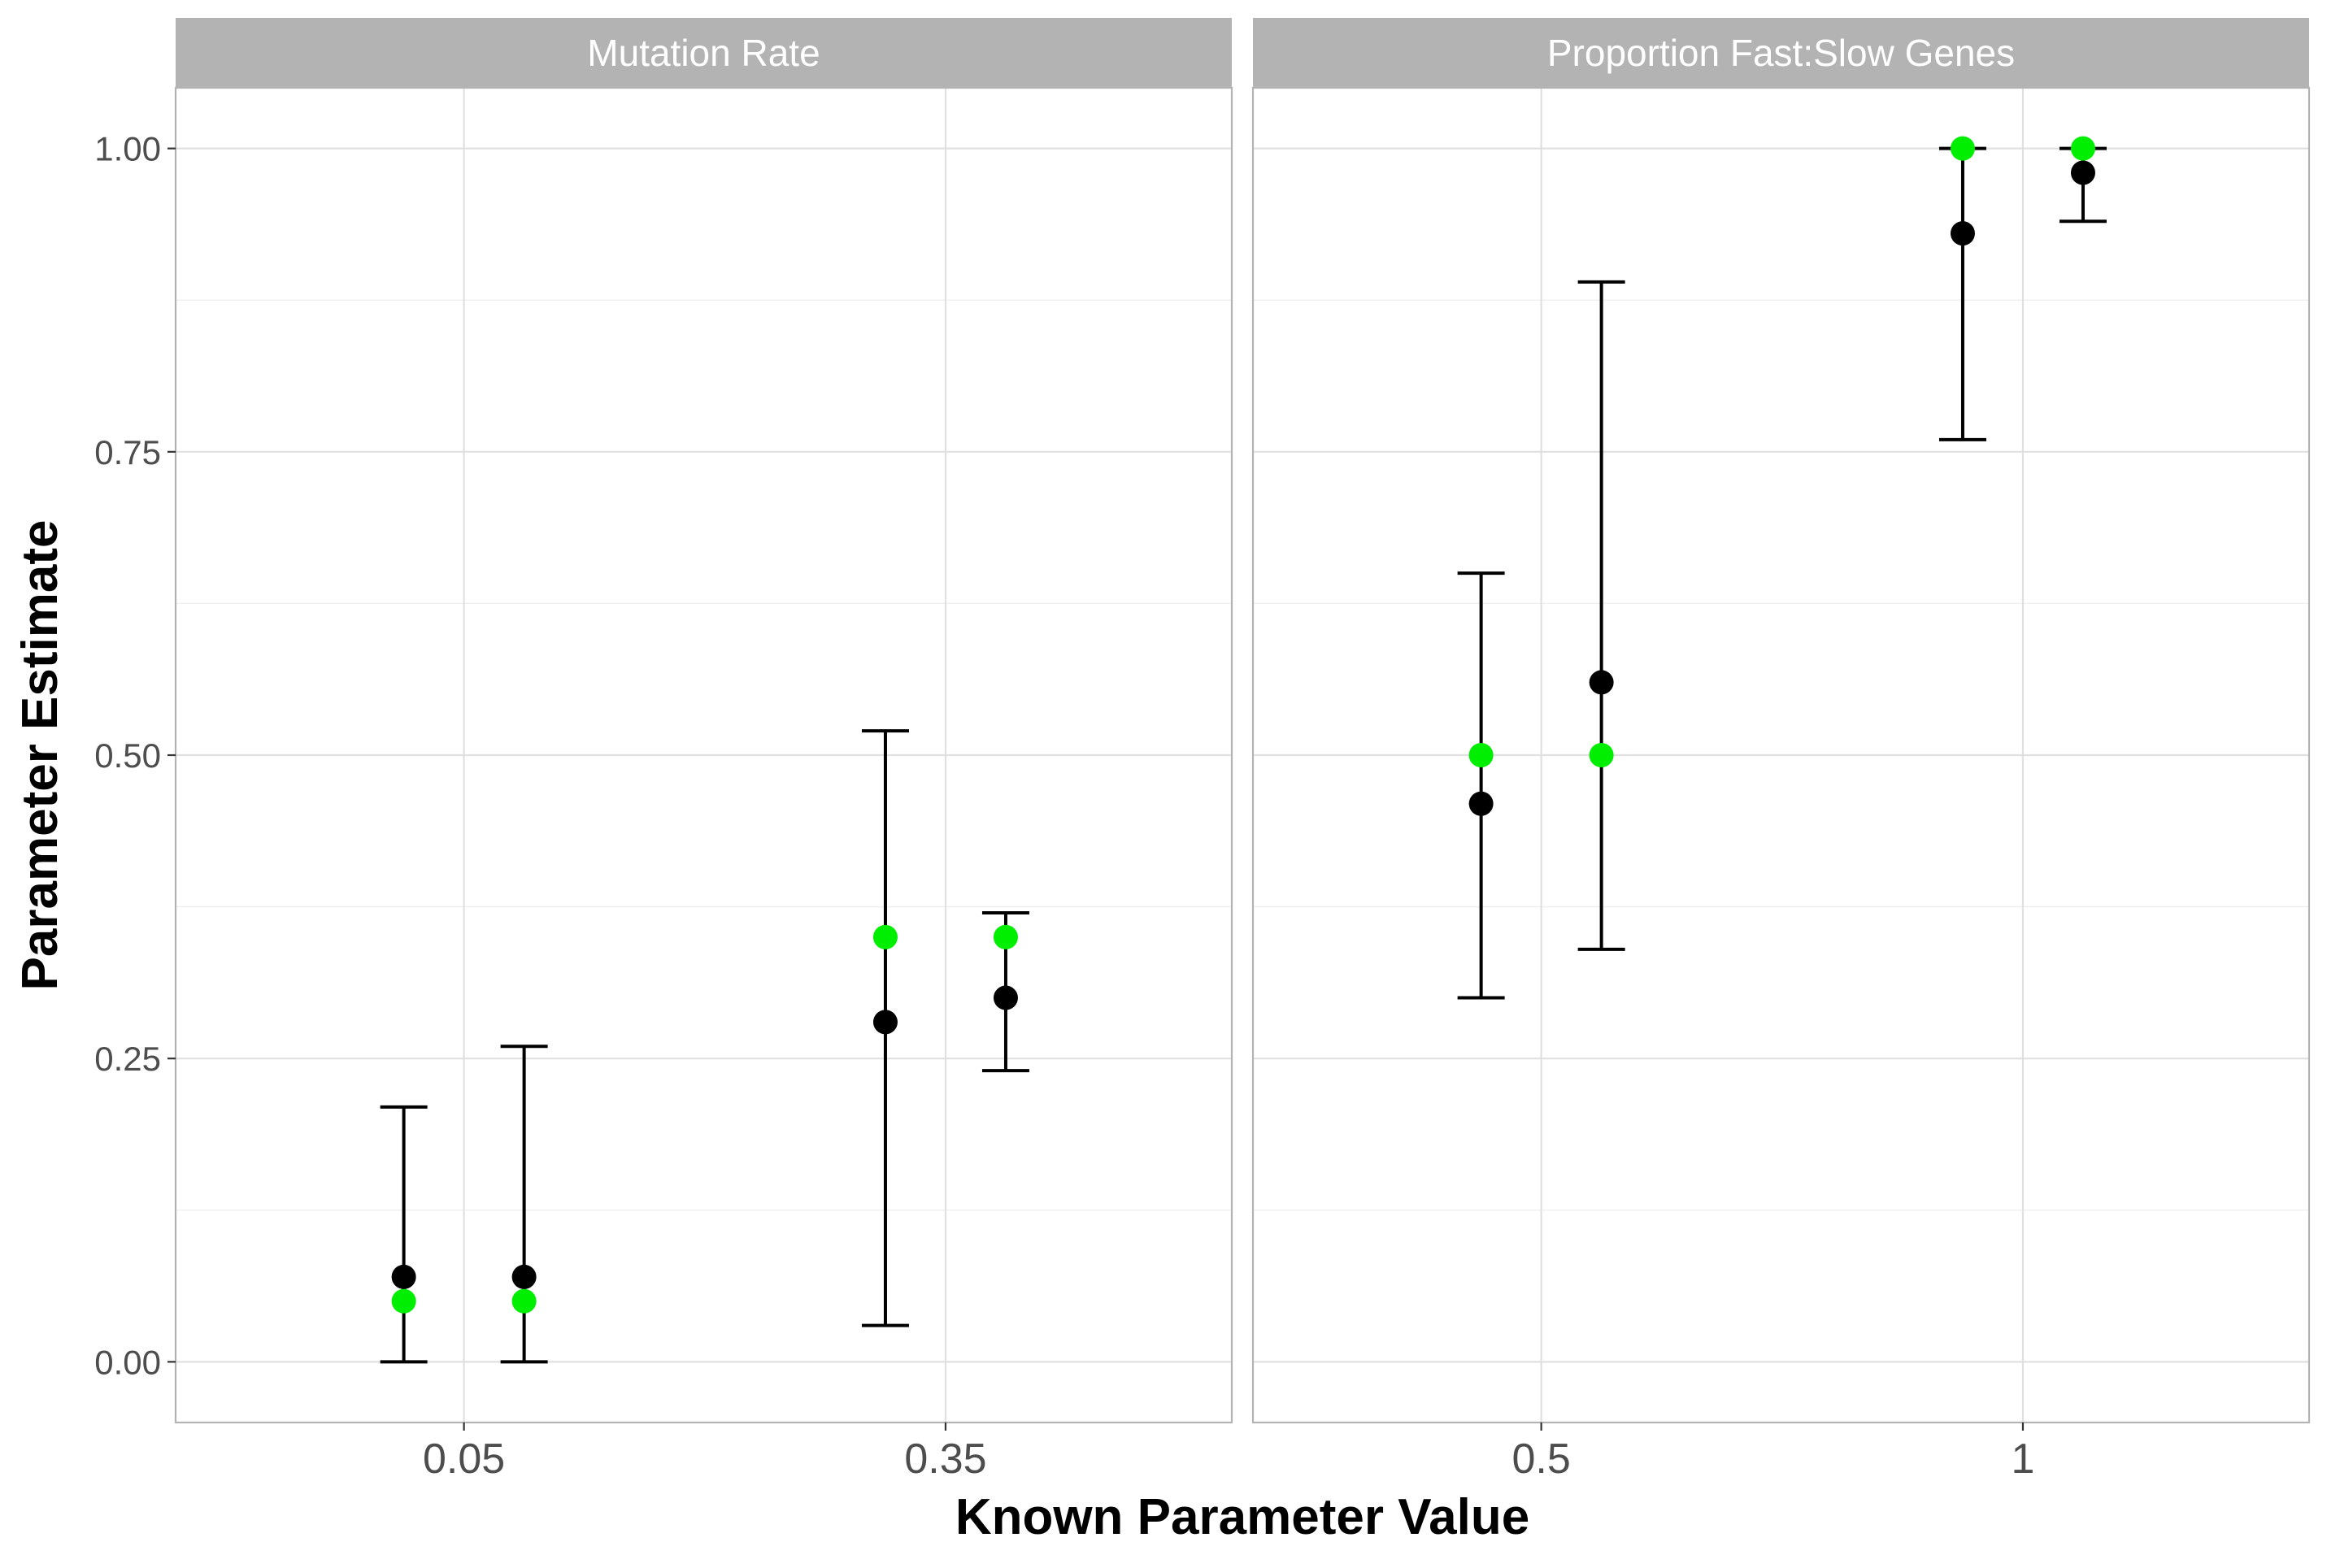 The height and width of the screenshot is (1568, 2327). Describe the element at coordinates (464, 1459) in the screenshot. I see `x-tick-label: 0.05` at that location.